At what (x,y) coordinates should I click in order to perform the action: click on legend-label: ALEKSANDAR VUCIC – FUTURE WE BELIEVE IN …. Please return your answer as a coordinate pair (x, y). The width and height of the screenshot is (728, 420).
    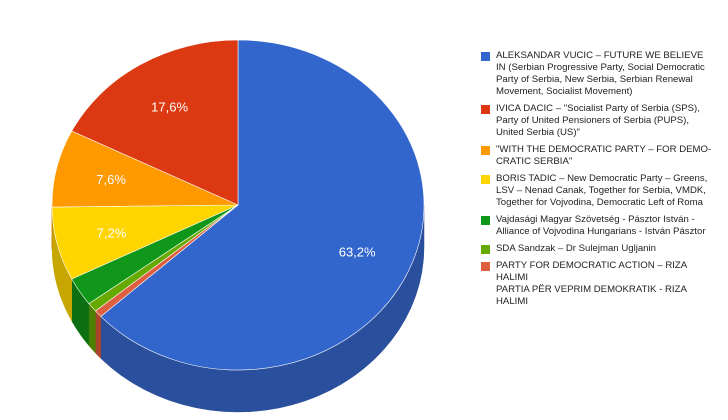
    Looking at the image, I should click on (600, 73).